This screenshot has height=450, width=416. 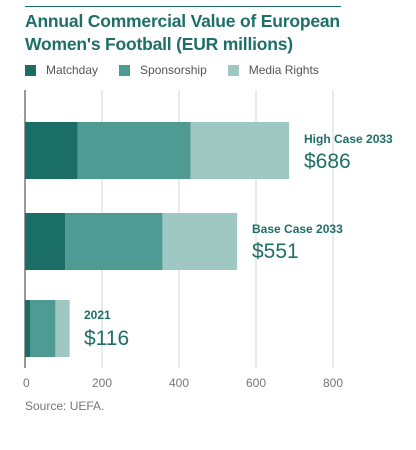 What do you see at coordinates (179, 383) in the screenshot?
I see `x-tick-label-400: 400` at bounding box center [179, 383].